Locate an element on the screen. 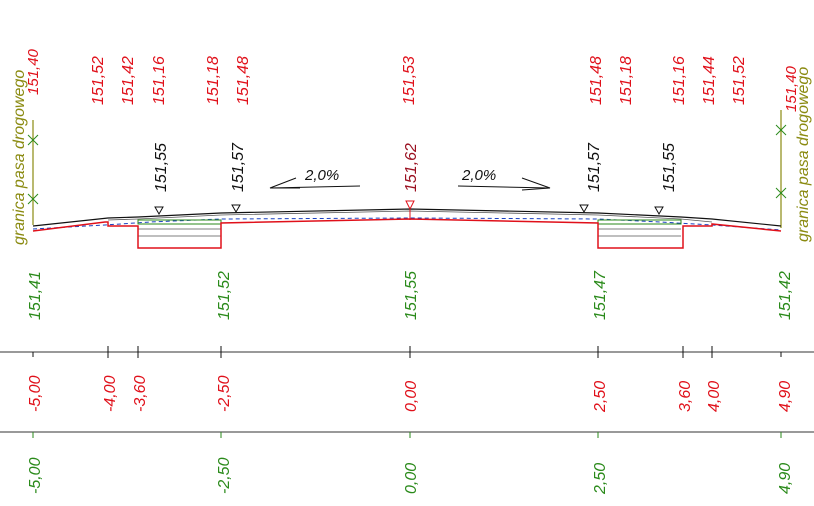 The image size is (814, 506). offset-ticks-green is located at coordinates (407, 435).